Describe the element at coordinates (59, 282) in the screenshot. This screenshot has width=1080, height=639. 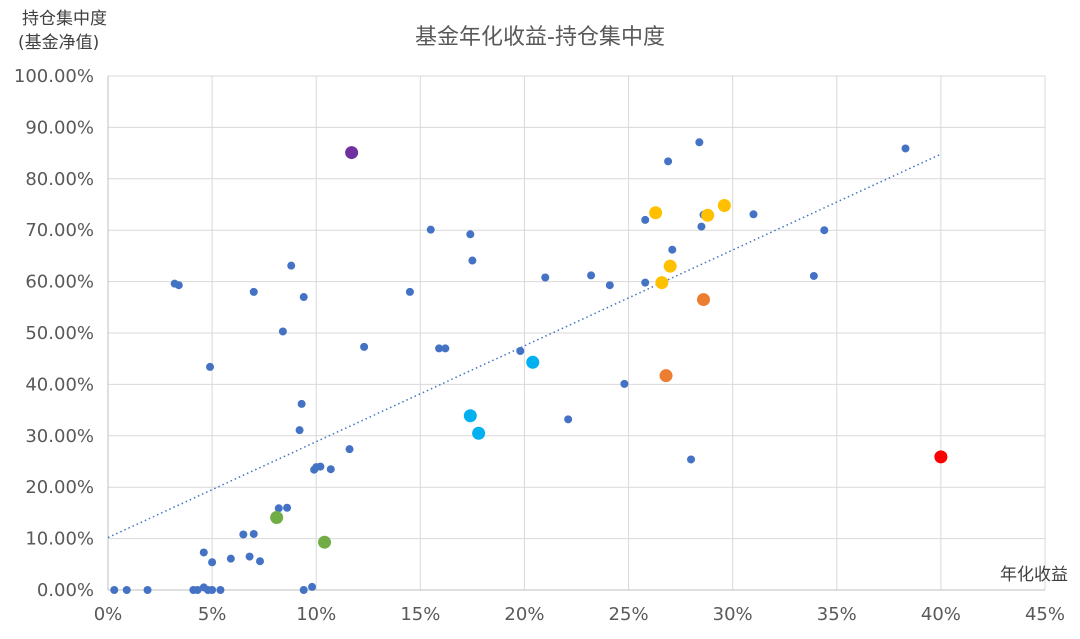
I see `y-tick-label: 60.00%` at that location.